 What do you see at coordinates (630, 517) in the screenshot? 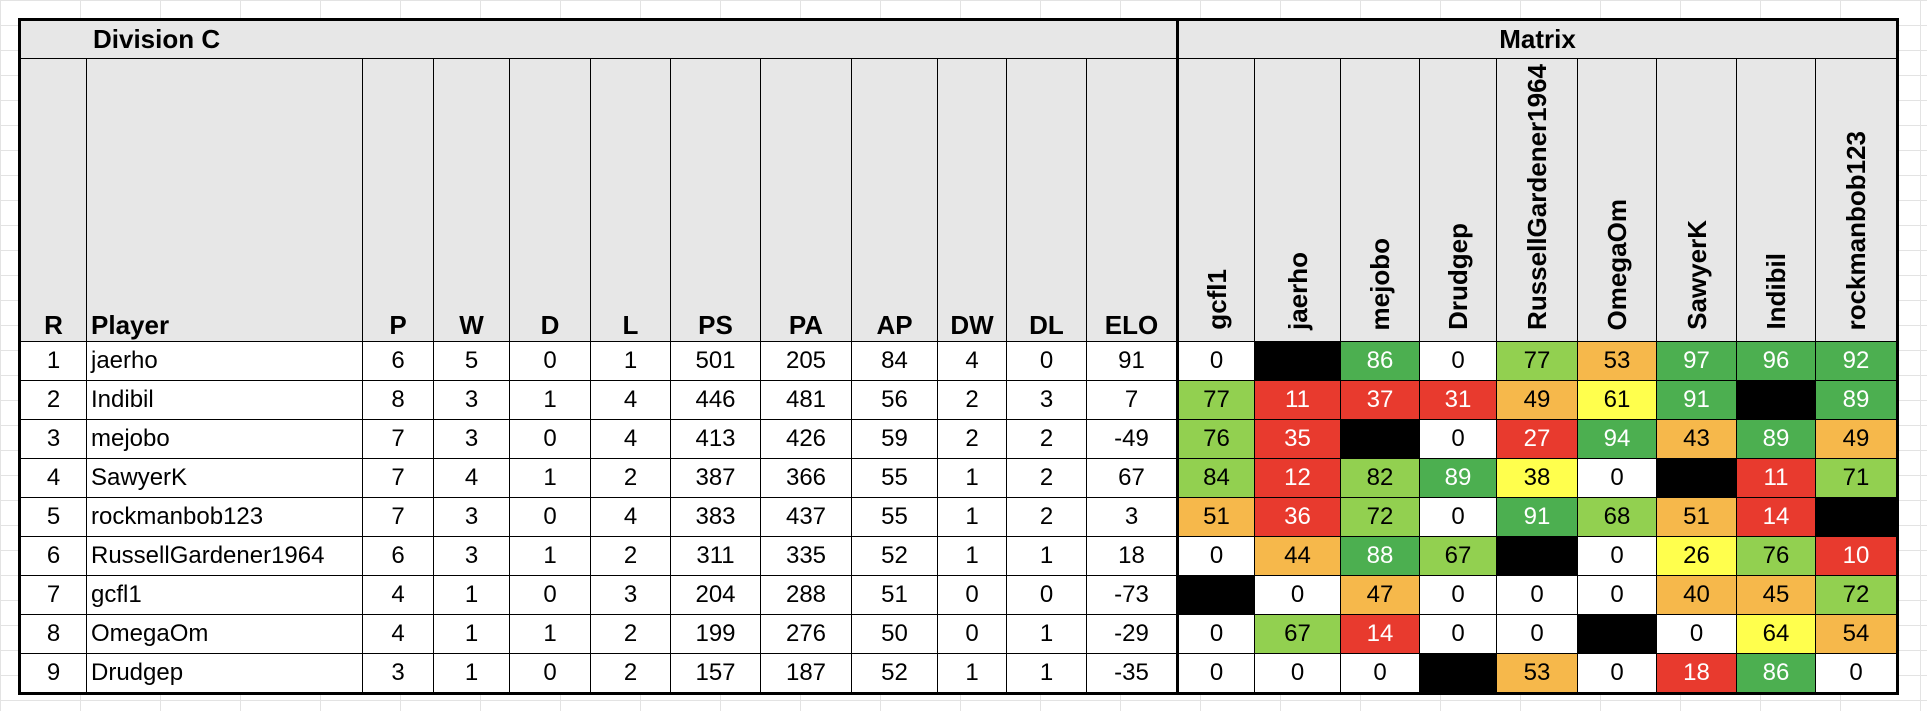
I see `stat-cell-l: 4` at bounding box center [630, 517].